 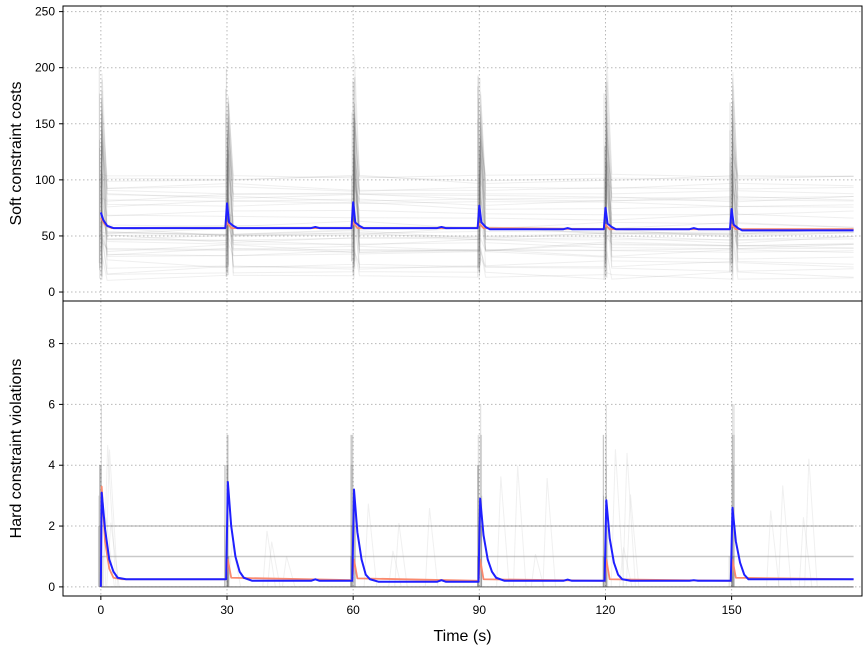 I want to click on x-tick-label: 60, so click(x=353, y=610).